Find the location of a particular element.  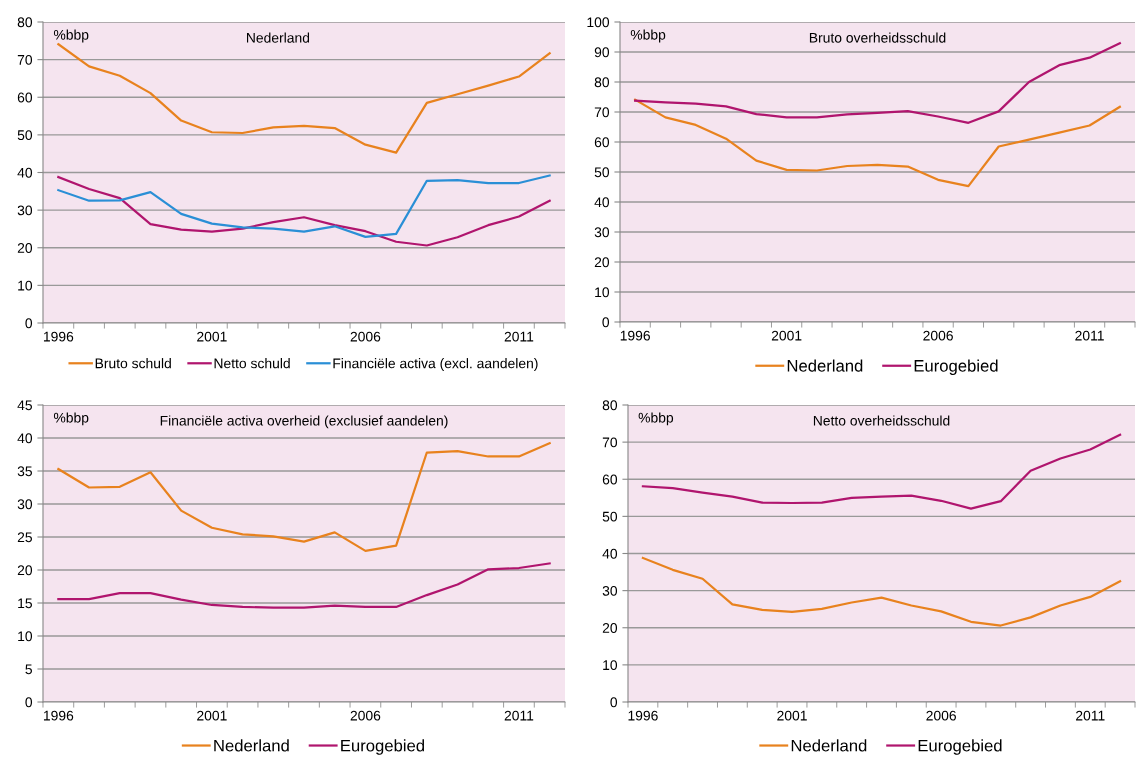

text: Financiële activa overheid (exclusief aandelen) is located at coordinates (304, 422).